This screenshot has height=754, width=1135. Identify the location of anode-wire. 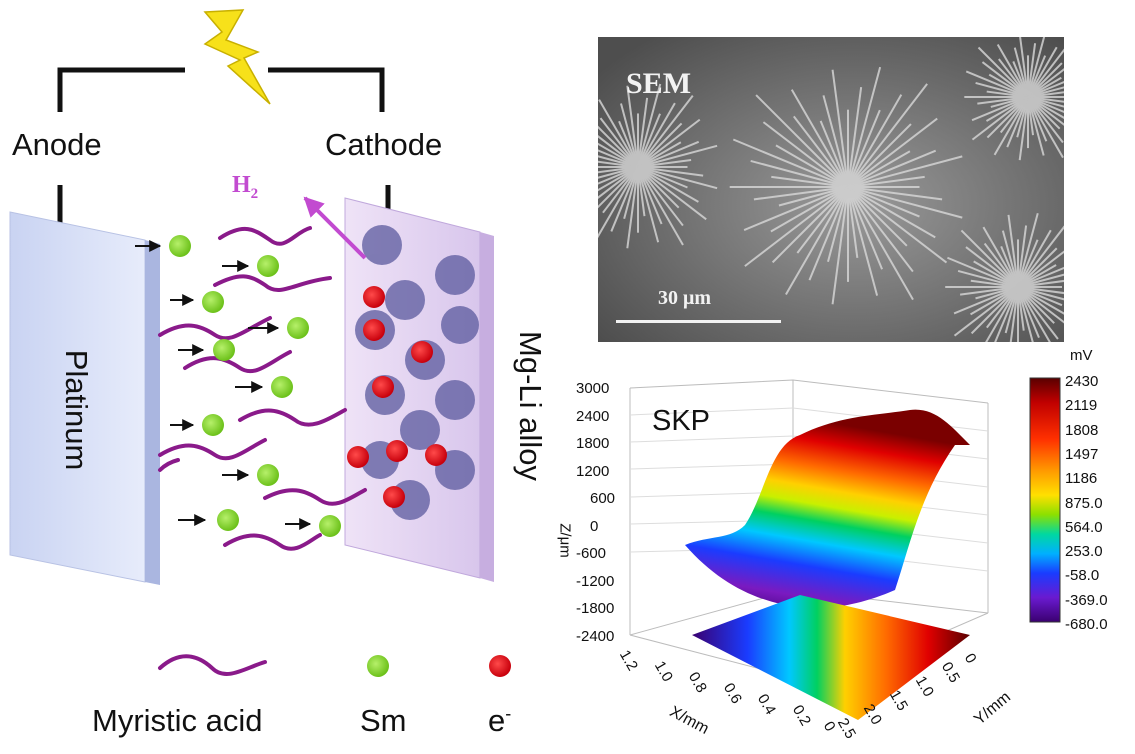
(121, 89).